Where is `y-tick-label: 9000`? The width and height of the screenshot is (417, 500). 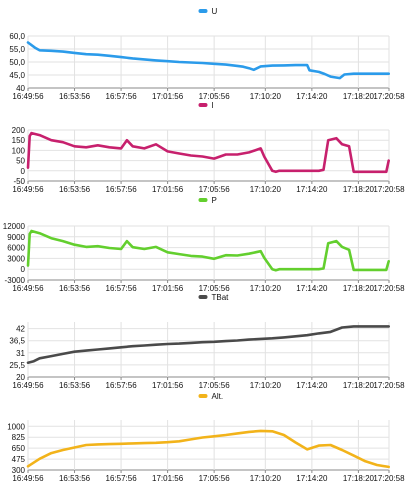 y-tick-label: 9000 is located at coordinates (16, 237).